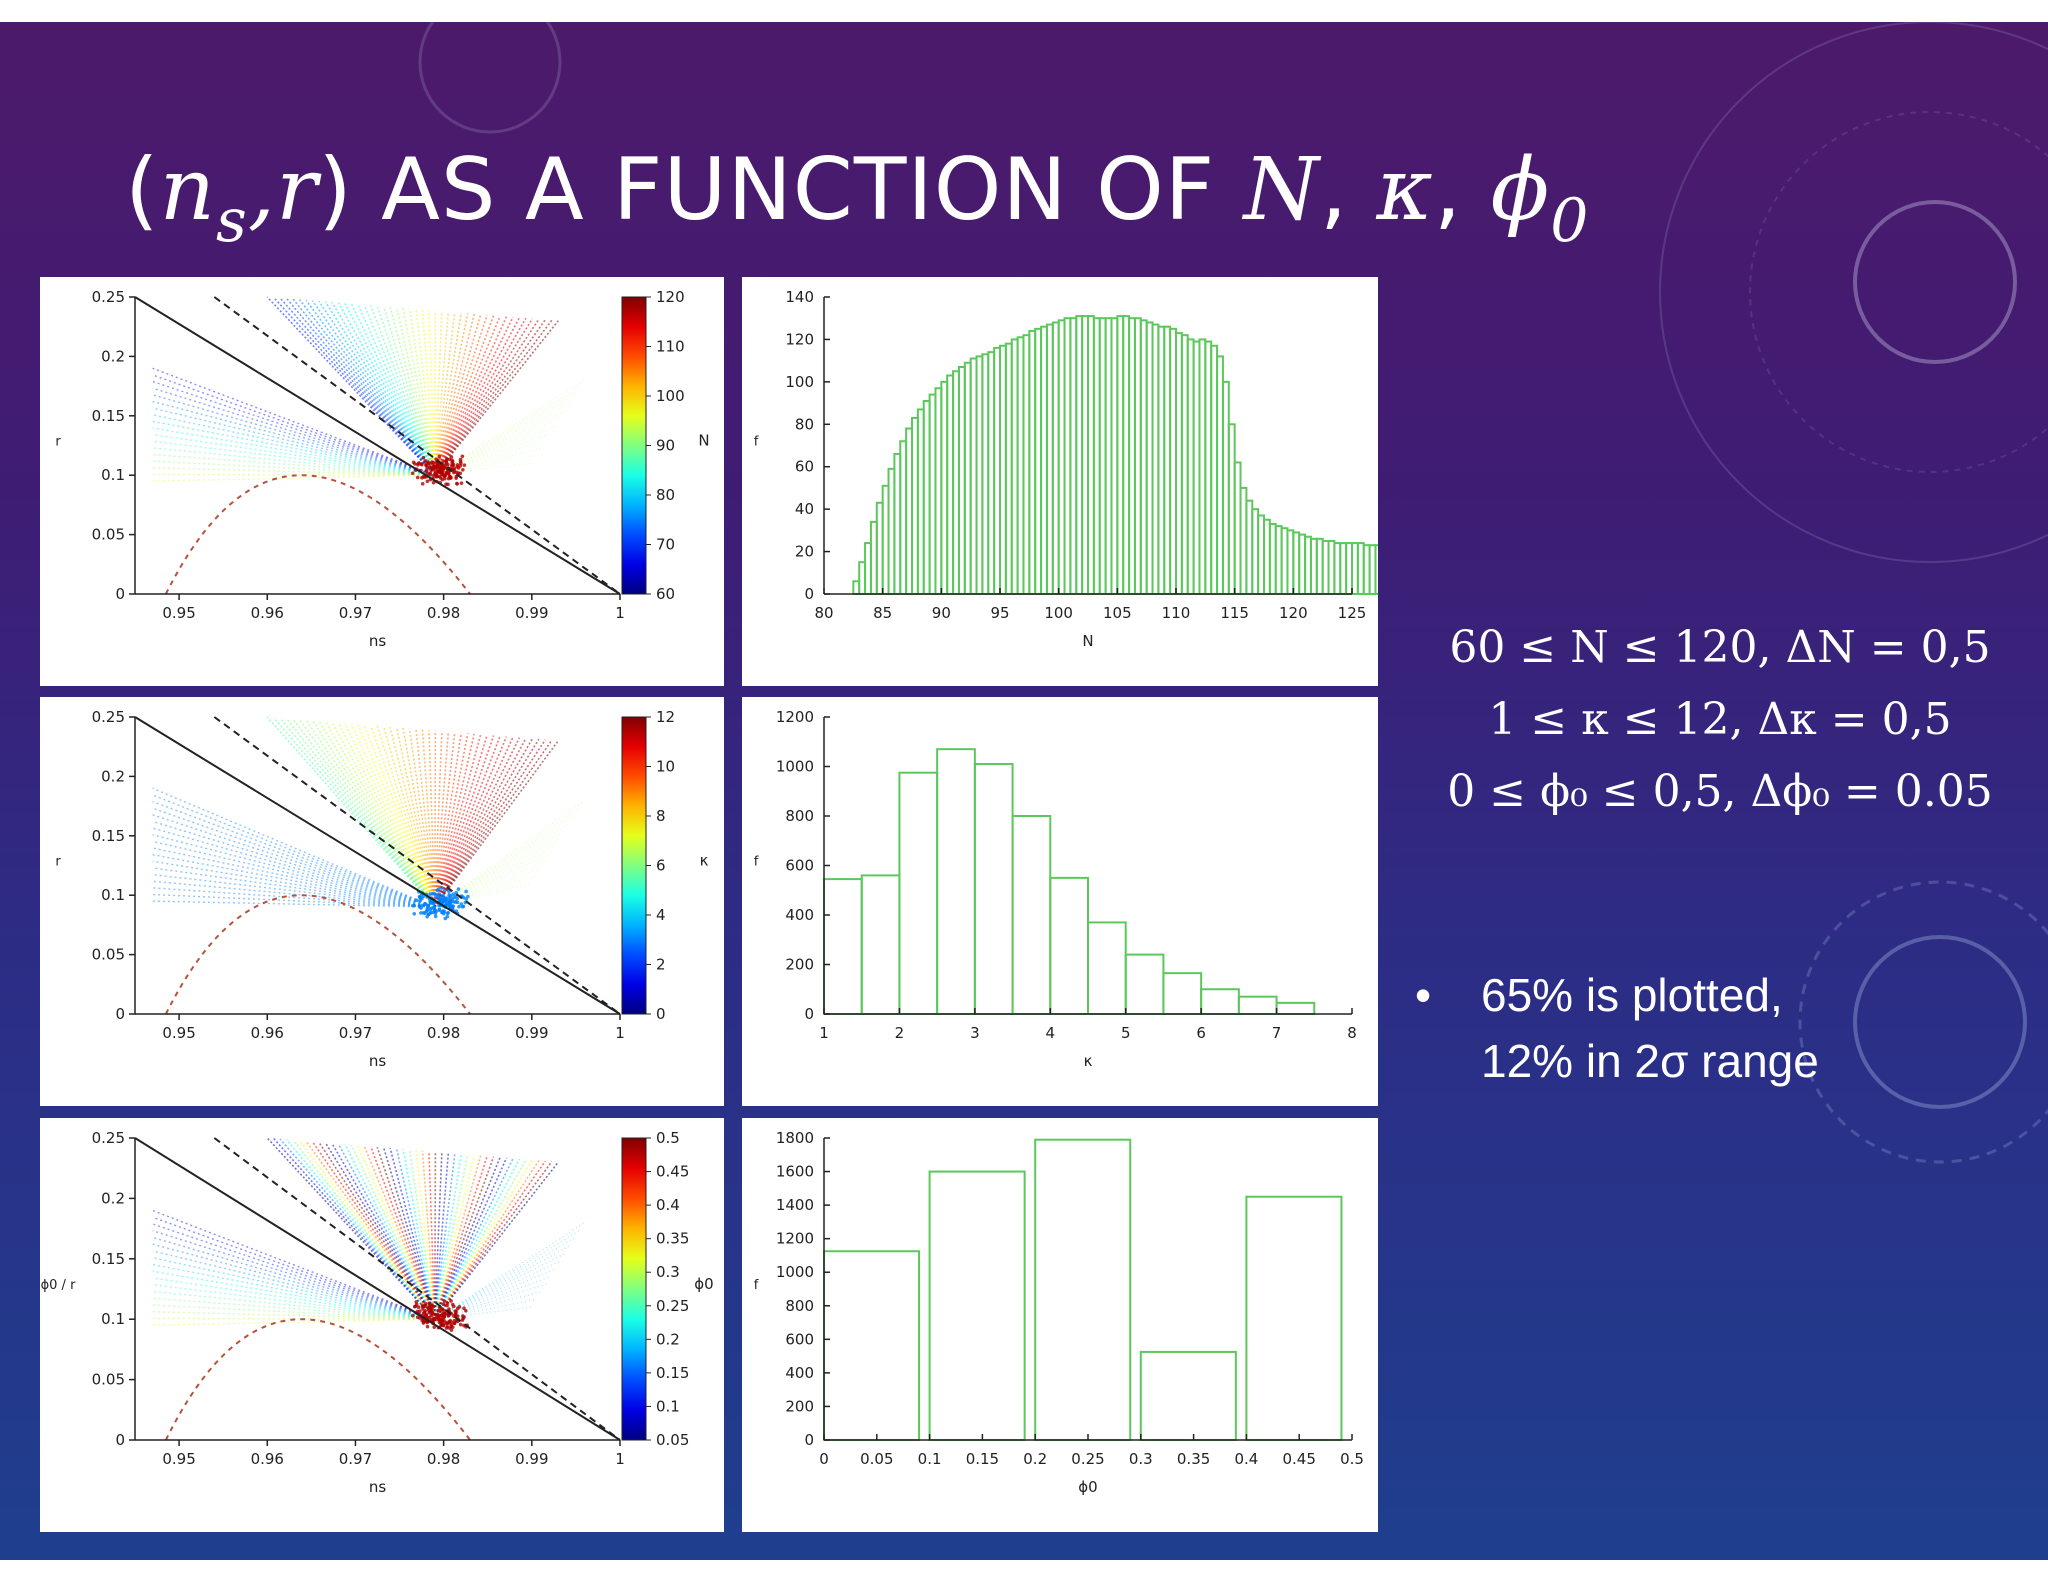  Describe the element at coordinates (1935, 282) in the screenshot. I see `deco-ring-inner` at that location.